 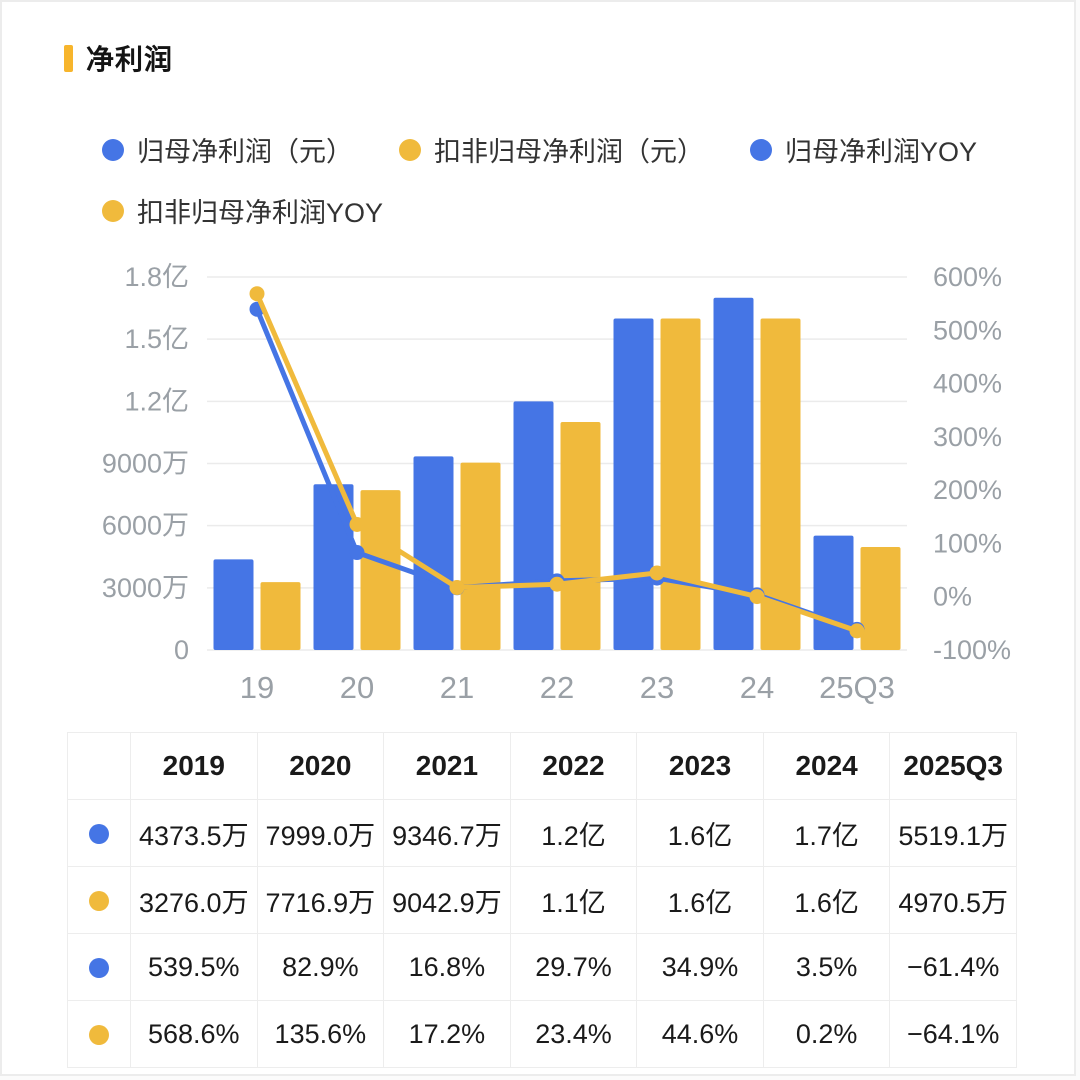 What do you see at coordinates (880, 598) in the screenshot?
I see `bar-deducted-net-profit-25Q3` at bounding box center [880, 598].